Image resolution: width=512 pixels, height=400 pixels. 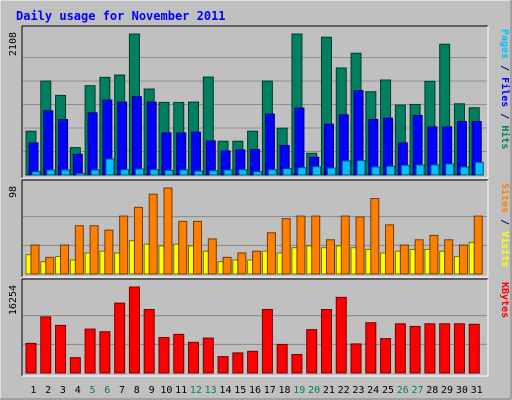 I want to click on series-pages, so click(x=257, y=167).